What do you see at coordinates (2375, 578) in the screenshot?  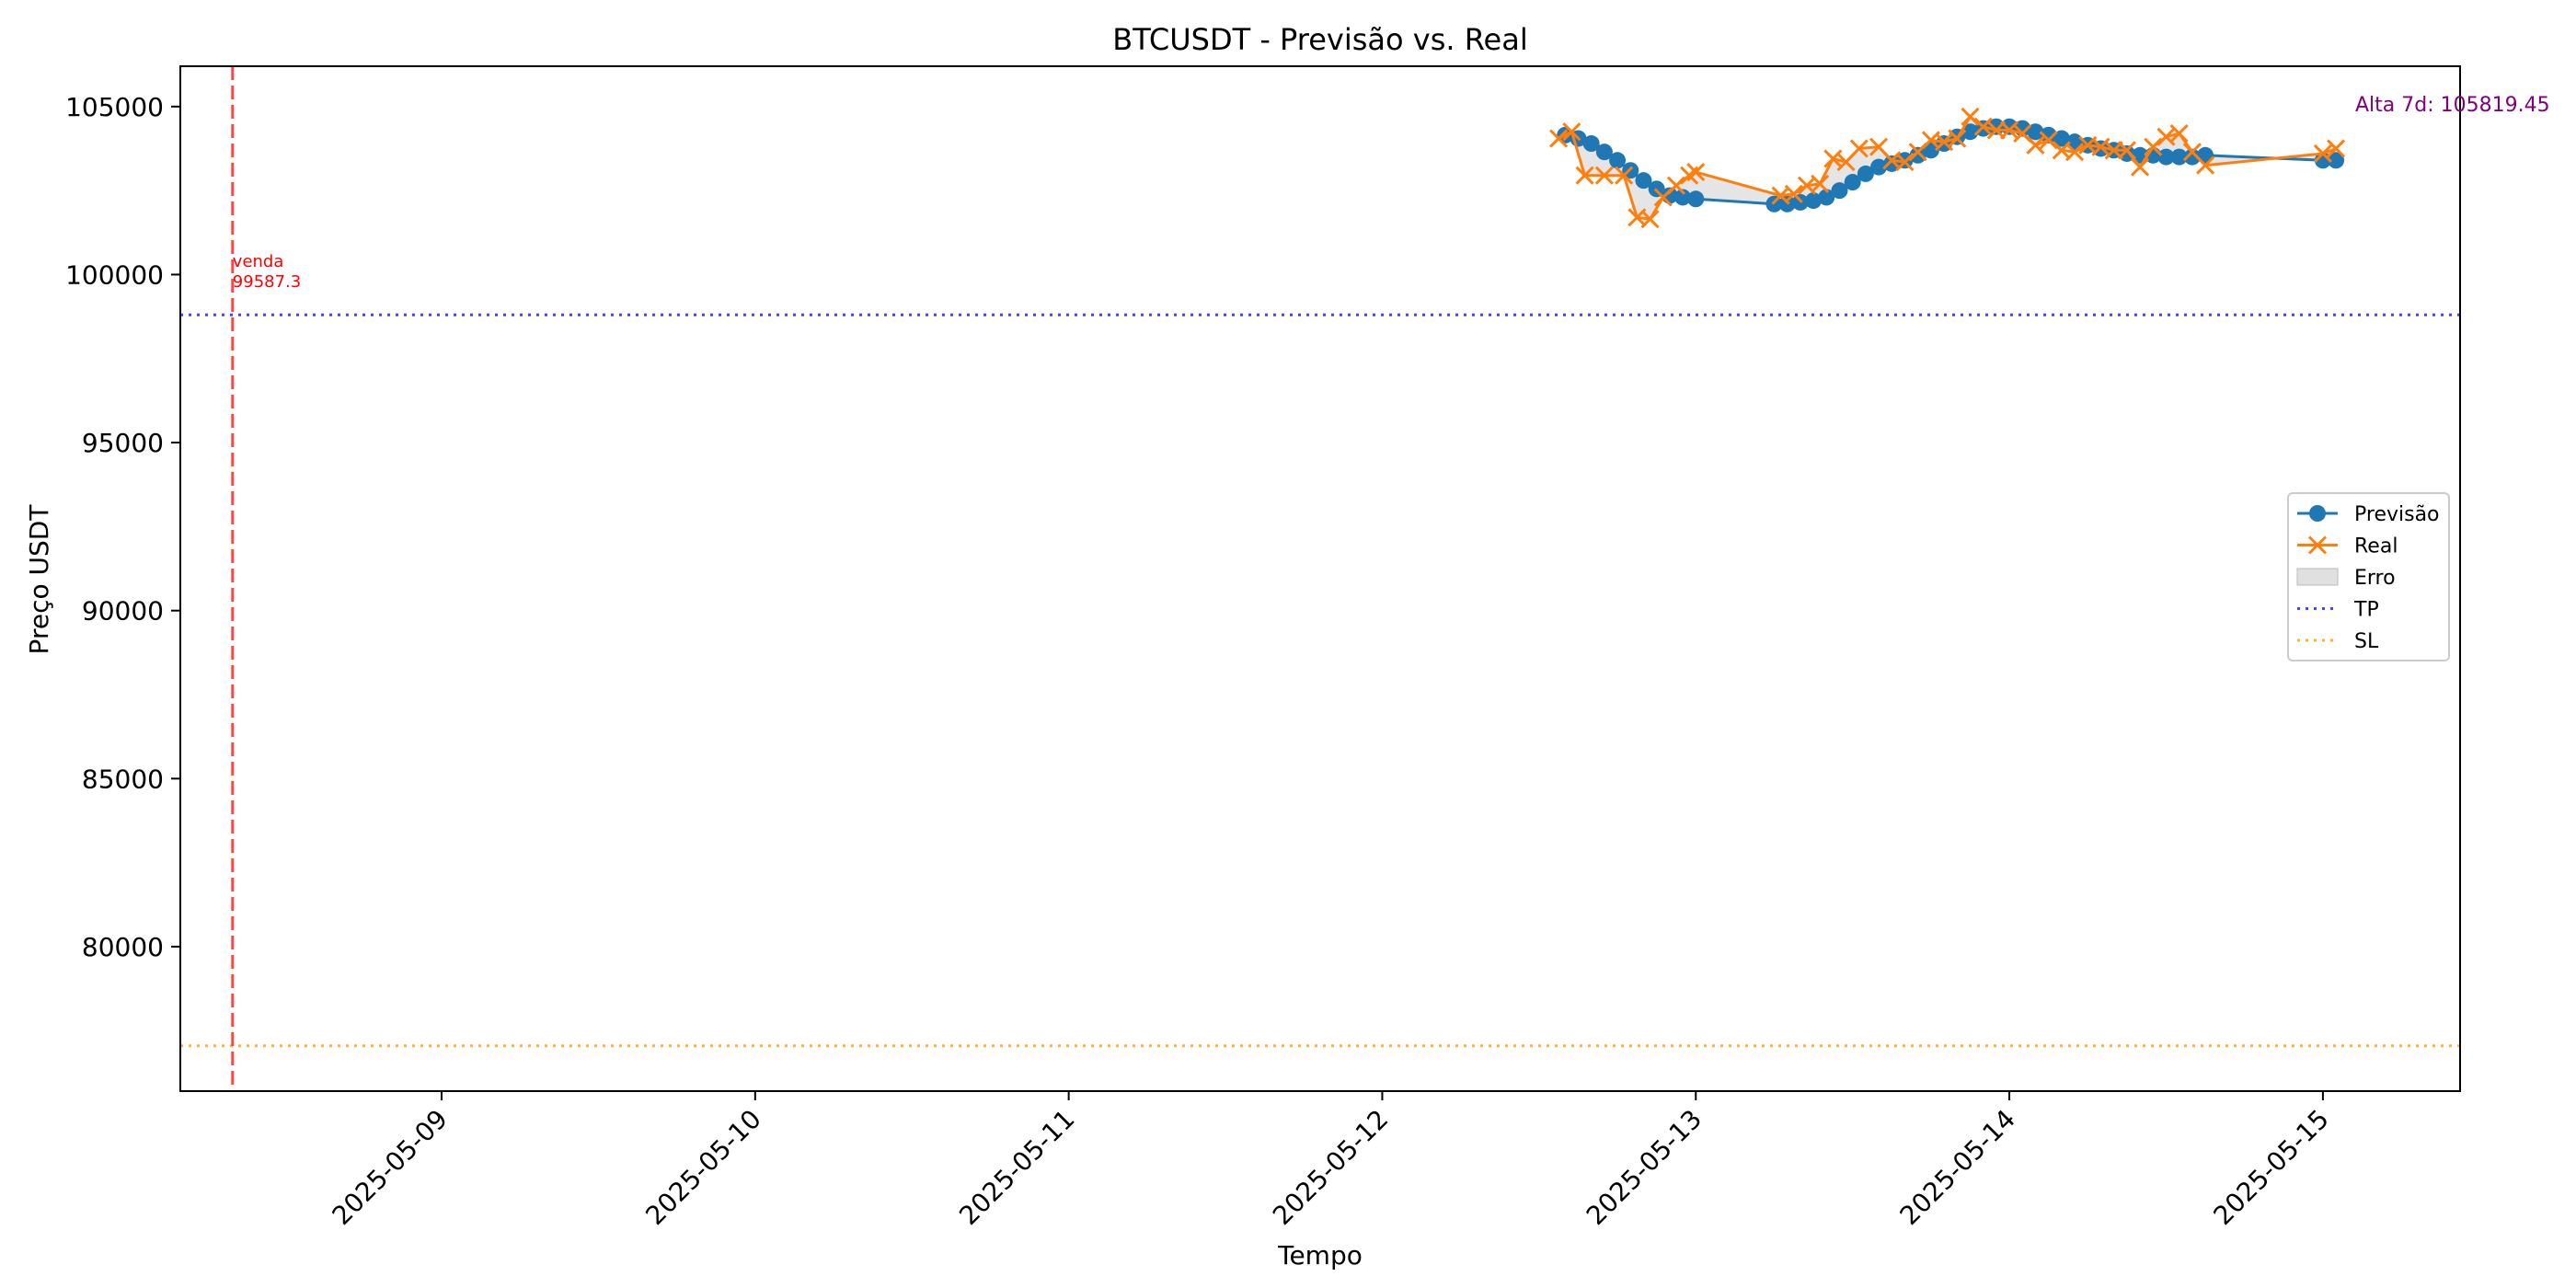 I see `legend-label: Erro` at bounding box center [2375, 578].